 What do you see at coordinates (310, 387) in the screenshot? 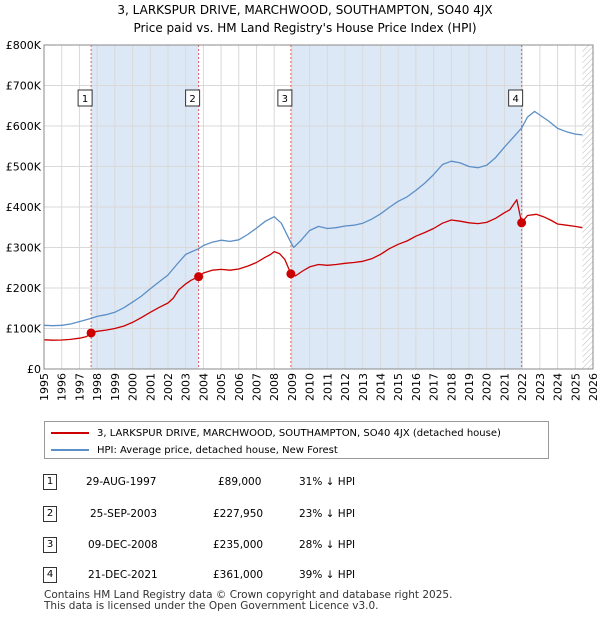
I see `x-tick-label: 2010` at bounding box center [310, 387].